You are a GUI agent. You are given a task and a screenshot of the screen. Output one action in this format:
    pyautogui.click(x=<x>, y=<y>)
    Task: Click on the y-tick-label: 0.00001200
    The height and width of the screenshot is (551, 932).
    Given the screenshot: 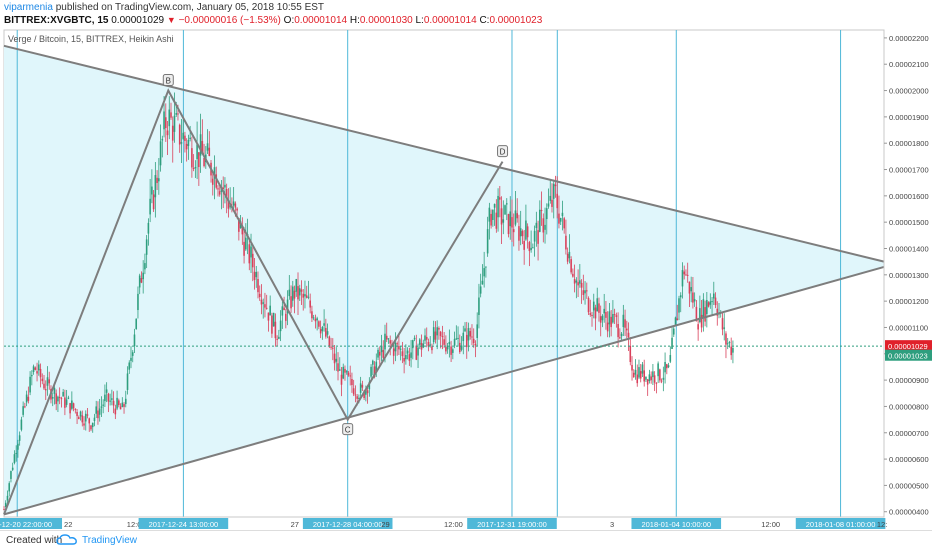 What is the action you would take?
    pyautogui.click(x=909, y=301)
    